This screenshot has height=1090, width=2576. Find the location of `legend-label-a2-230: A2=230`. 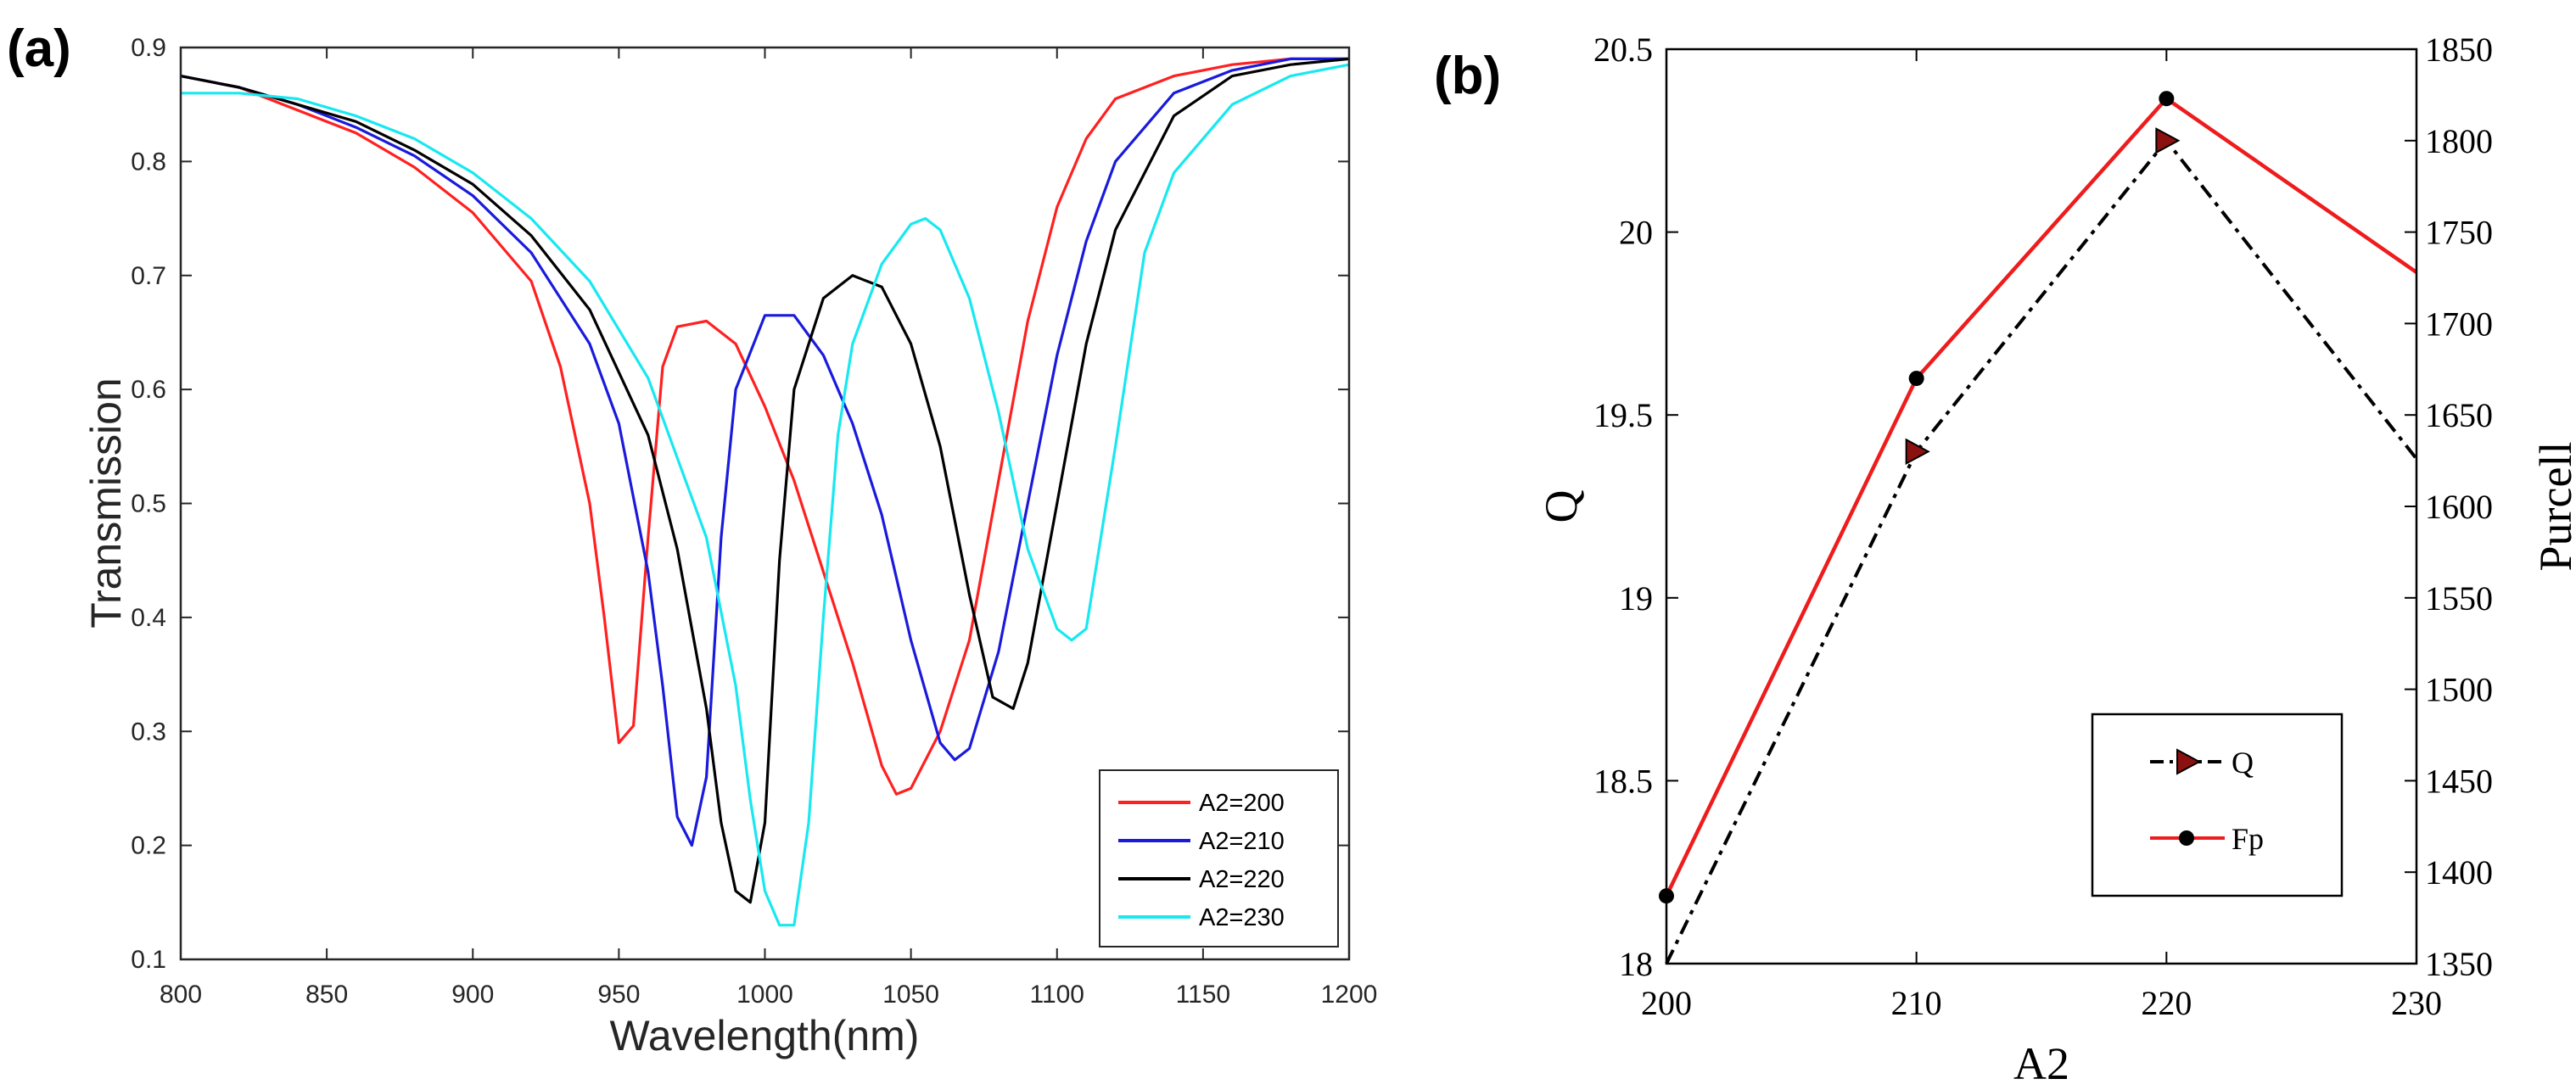

legend-label-a2-230: A2=230 is located at coordinates (1242, 917).